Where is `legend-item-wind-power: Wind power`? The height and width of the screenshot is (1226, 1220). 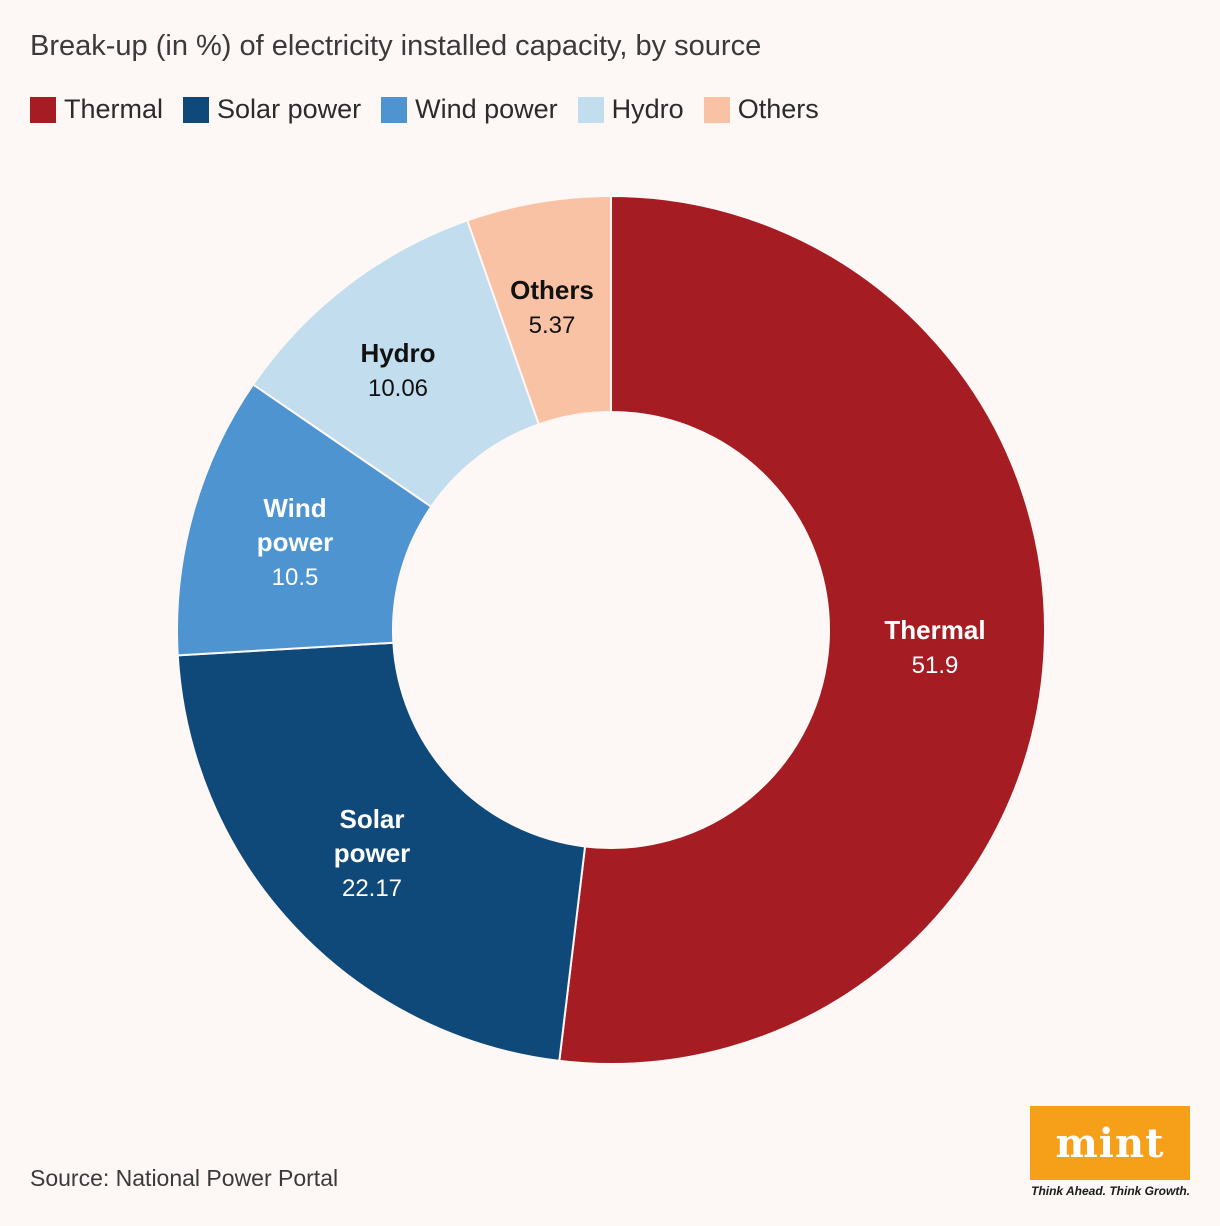
legend-item-wind-power: Wind power is located at coordinates (469, 109).